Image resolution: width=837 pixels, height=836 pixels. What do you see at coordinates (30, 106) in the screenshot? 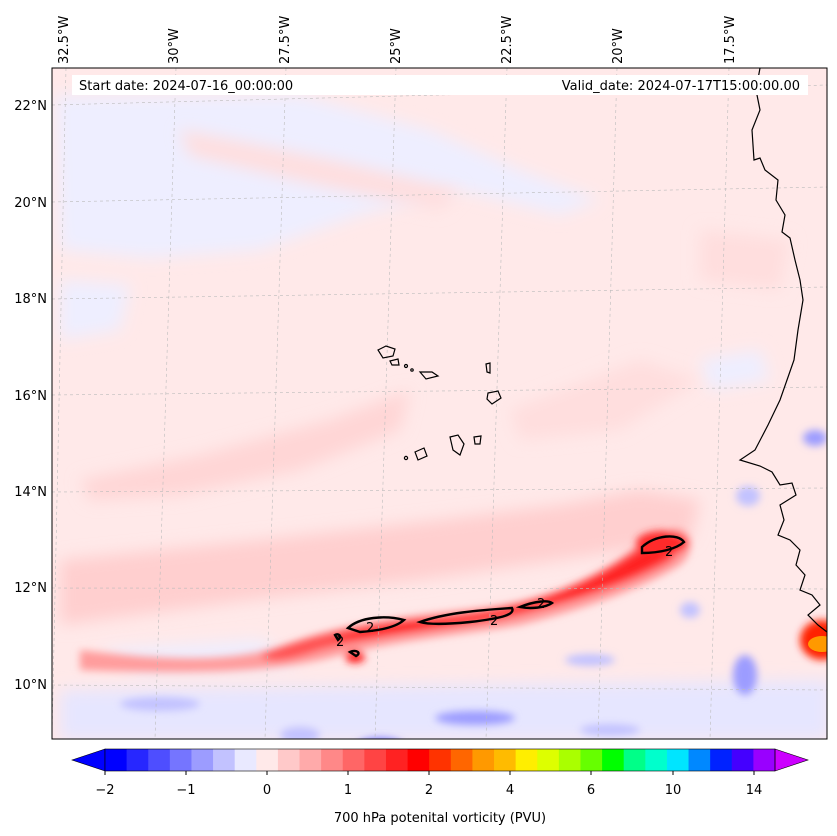
I see `lat-label: 22°N` at bounding box center [30, 106].